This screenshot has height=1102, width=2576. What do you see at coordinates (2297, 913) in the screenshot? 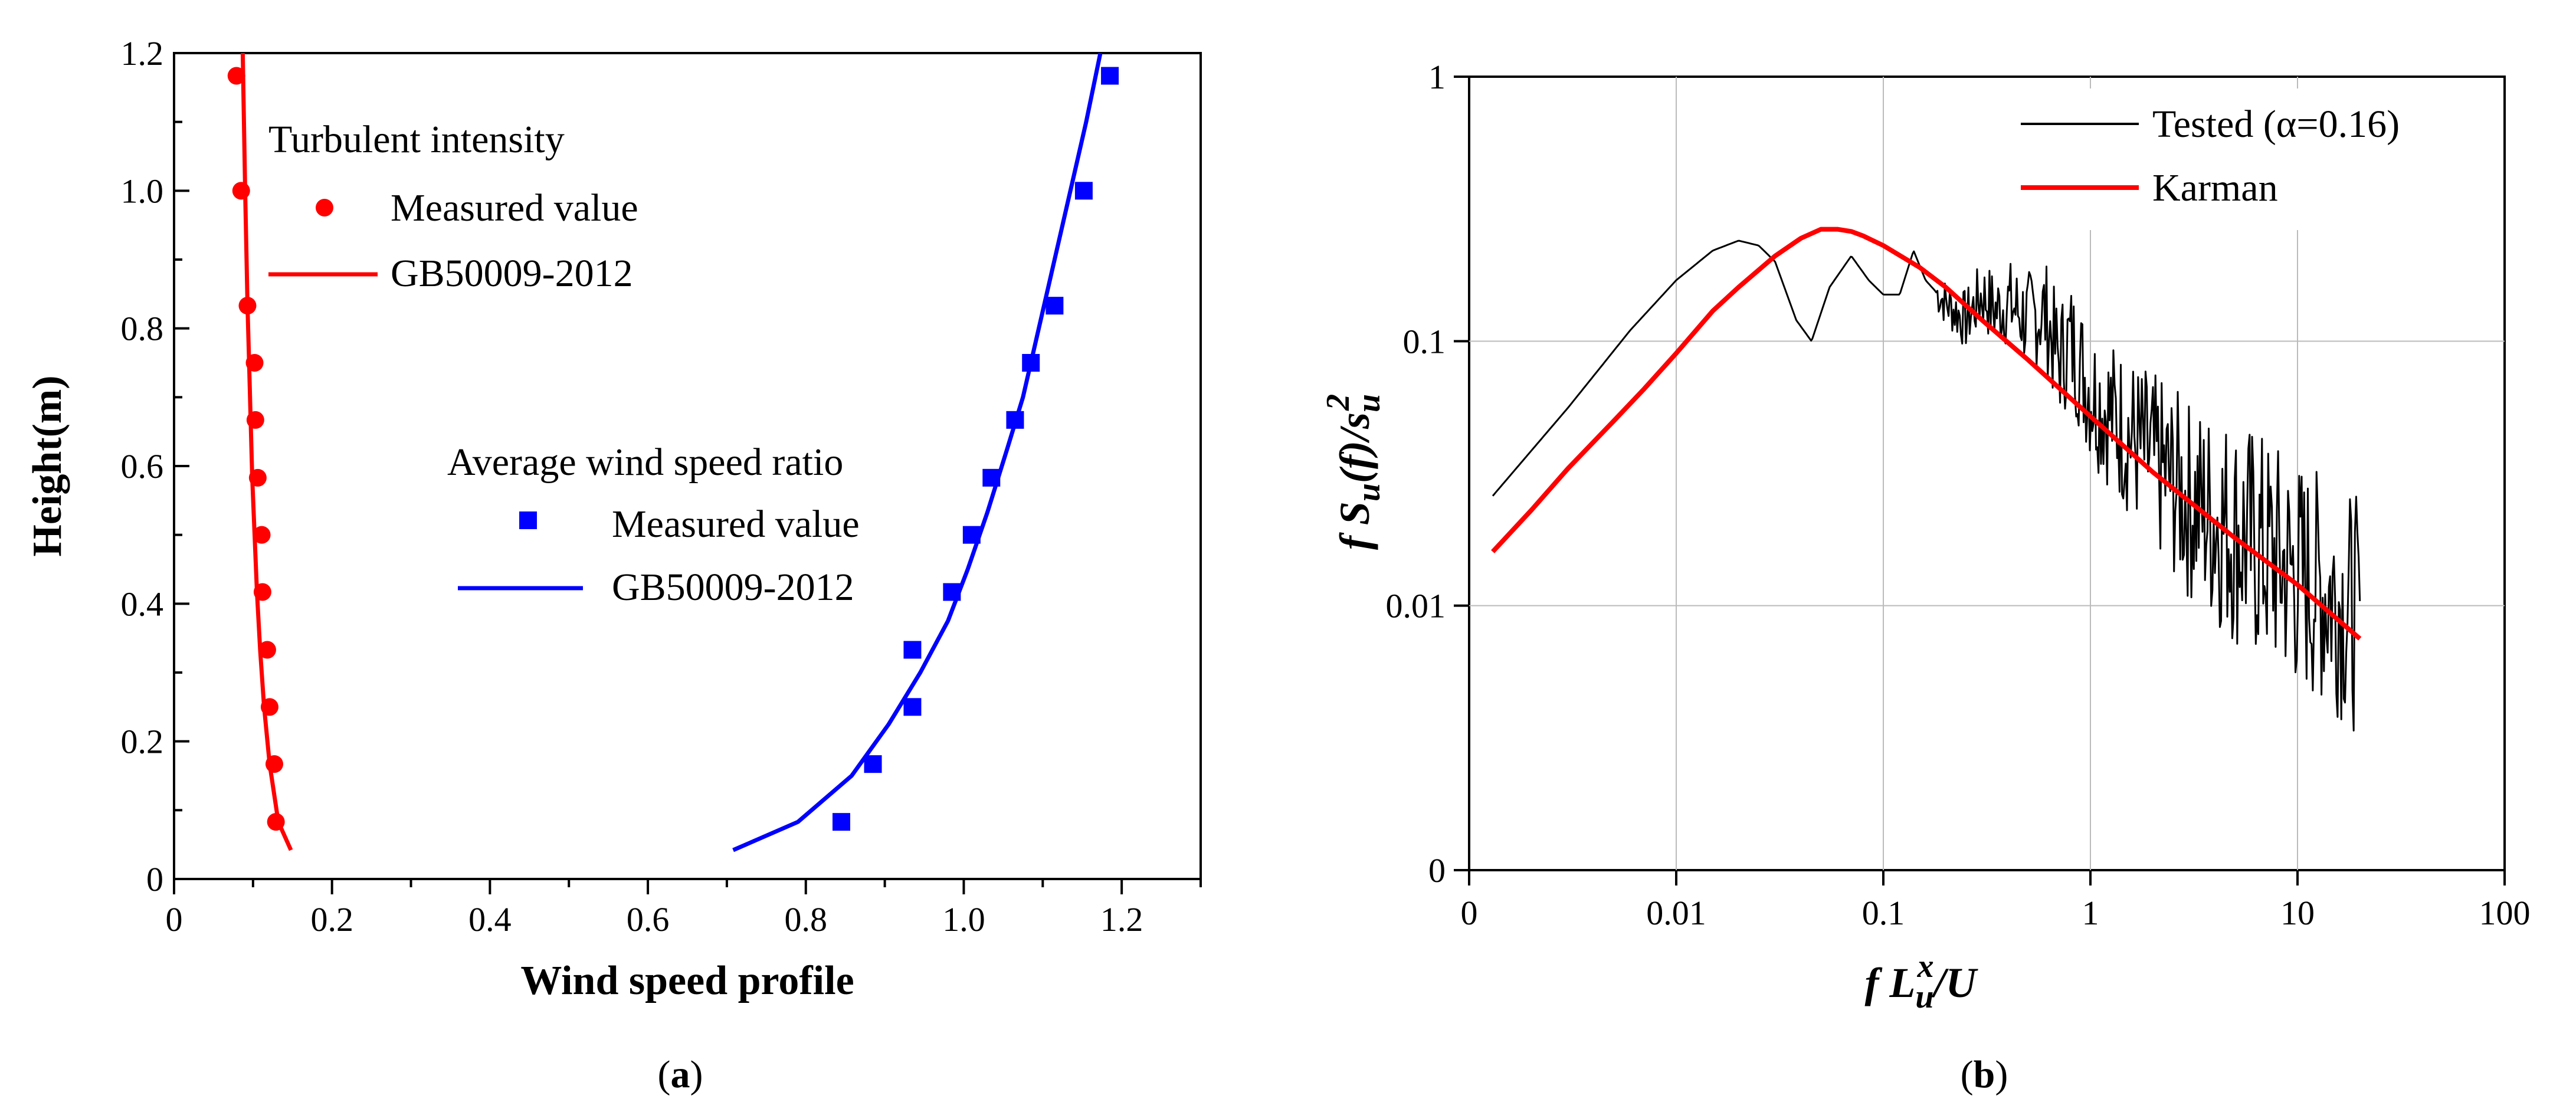
I see `x-tick-label-b: 10` at bounding box center [2297, 913].